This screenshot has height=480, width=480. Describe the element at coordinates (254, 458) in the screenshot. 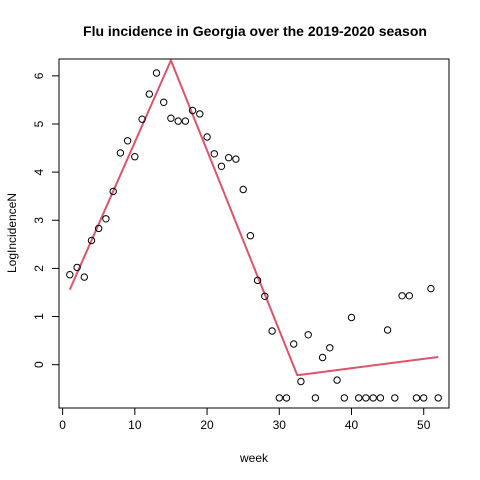

I see `x-axis-label: week` at that location.